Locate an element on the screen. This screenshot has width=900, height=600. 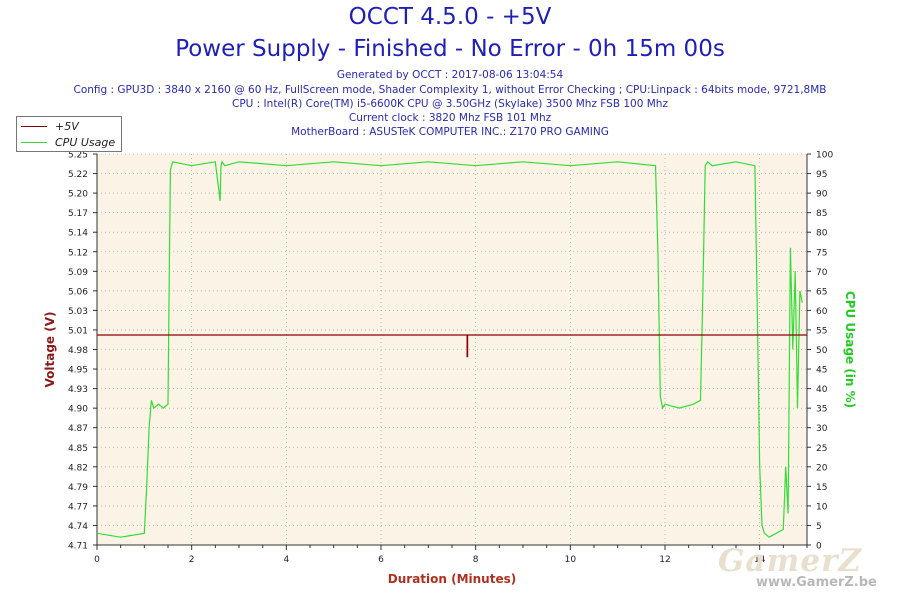
tick-label-left: 5.20 is located at coordinates (78, 195).